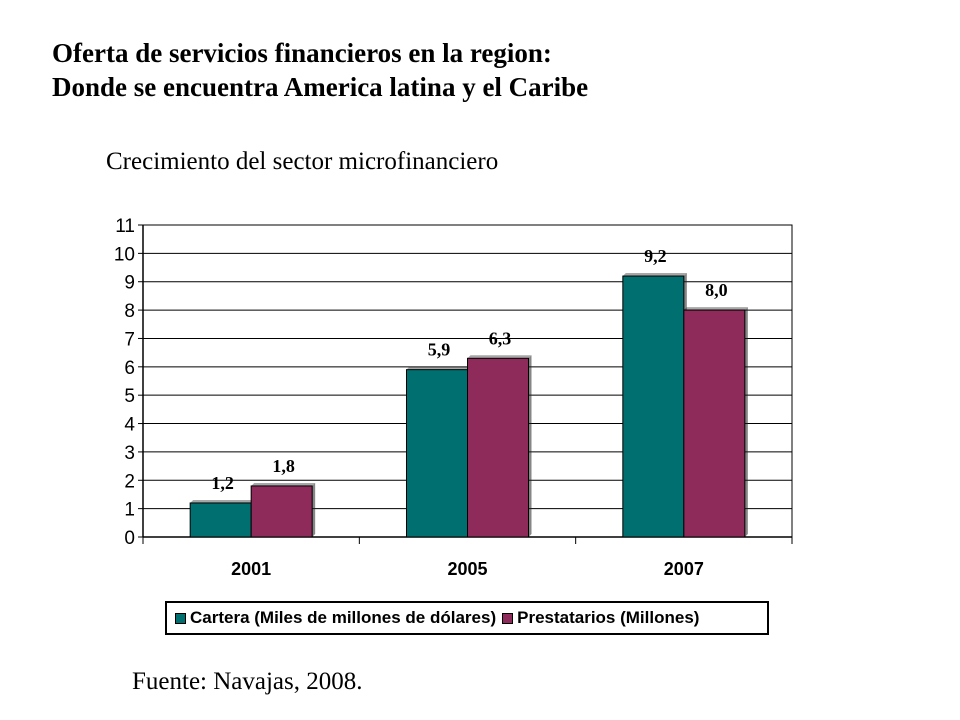 This screenshot has height=720, width=960. Describe the element at coordinates (343, 617) in the screenshot. I see `legend-label-series-1: Cartera (Miles de millones de dólares)` at that location.